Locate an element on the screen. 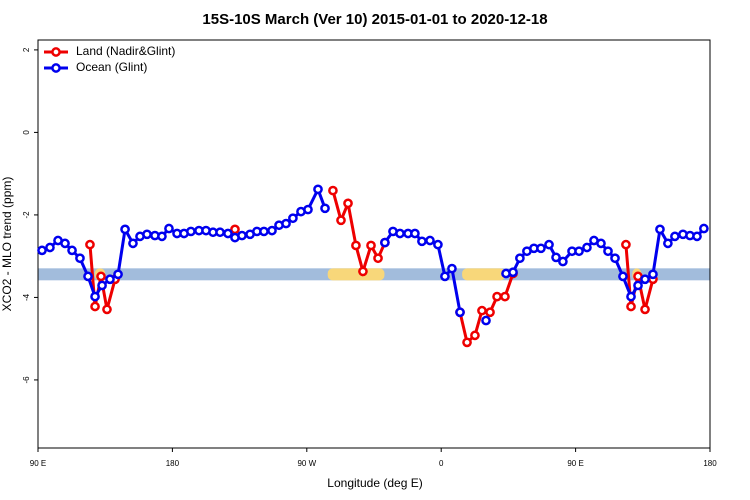  y-tick-label: -6 is located at coordinates (26, 380).